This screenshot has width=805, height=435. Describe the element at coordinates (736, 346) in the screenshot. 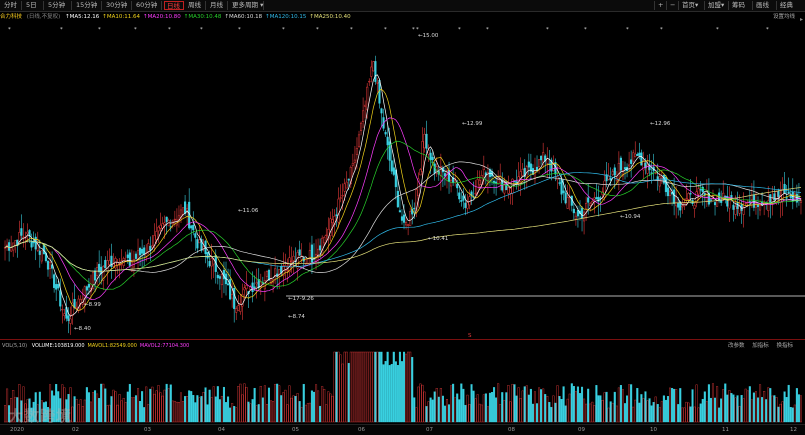

I see `change-params-button: 改参数` at that location.